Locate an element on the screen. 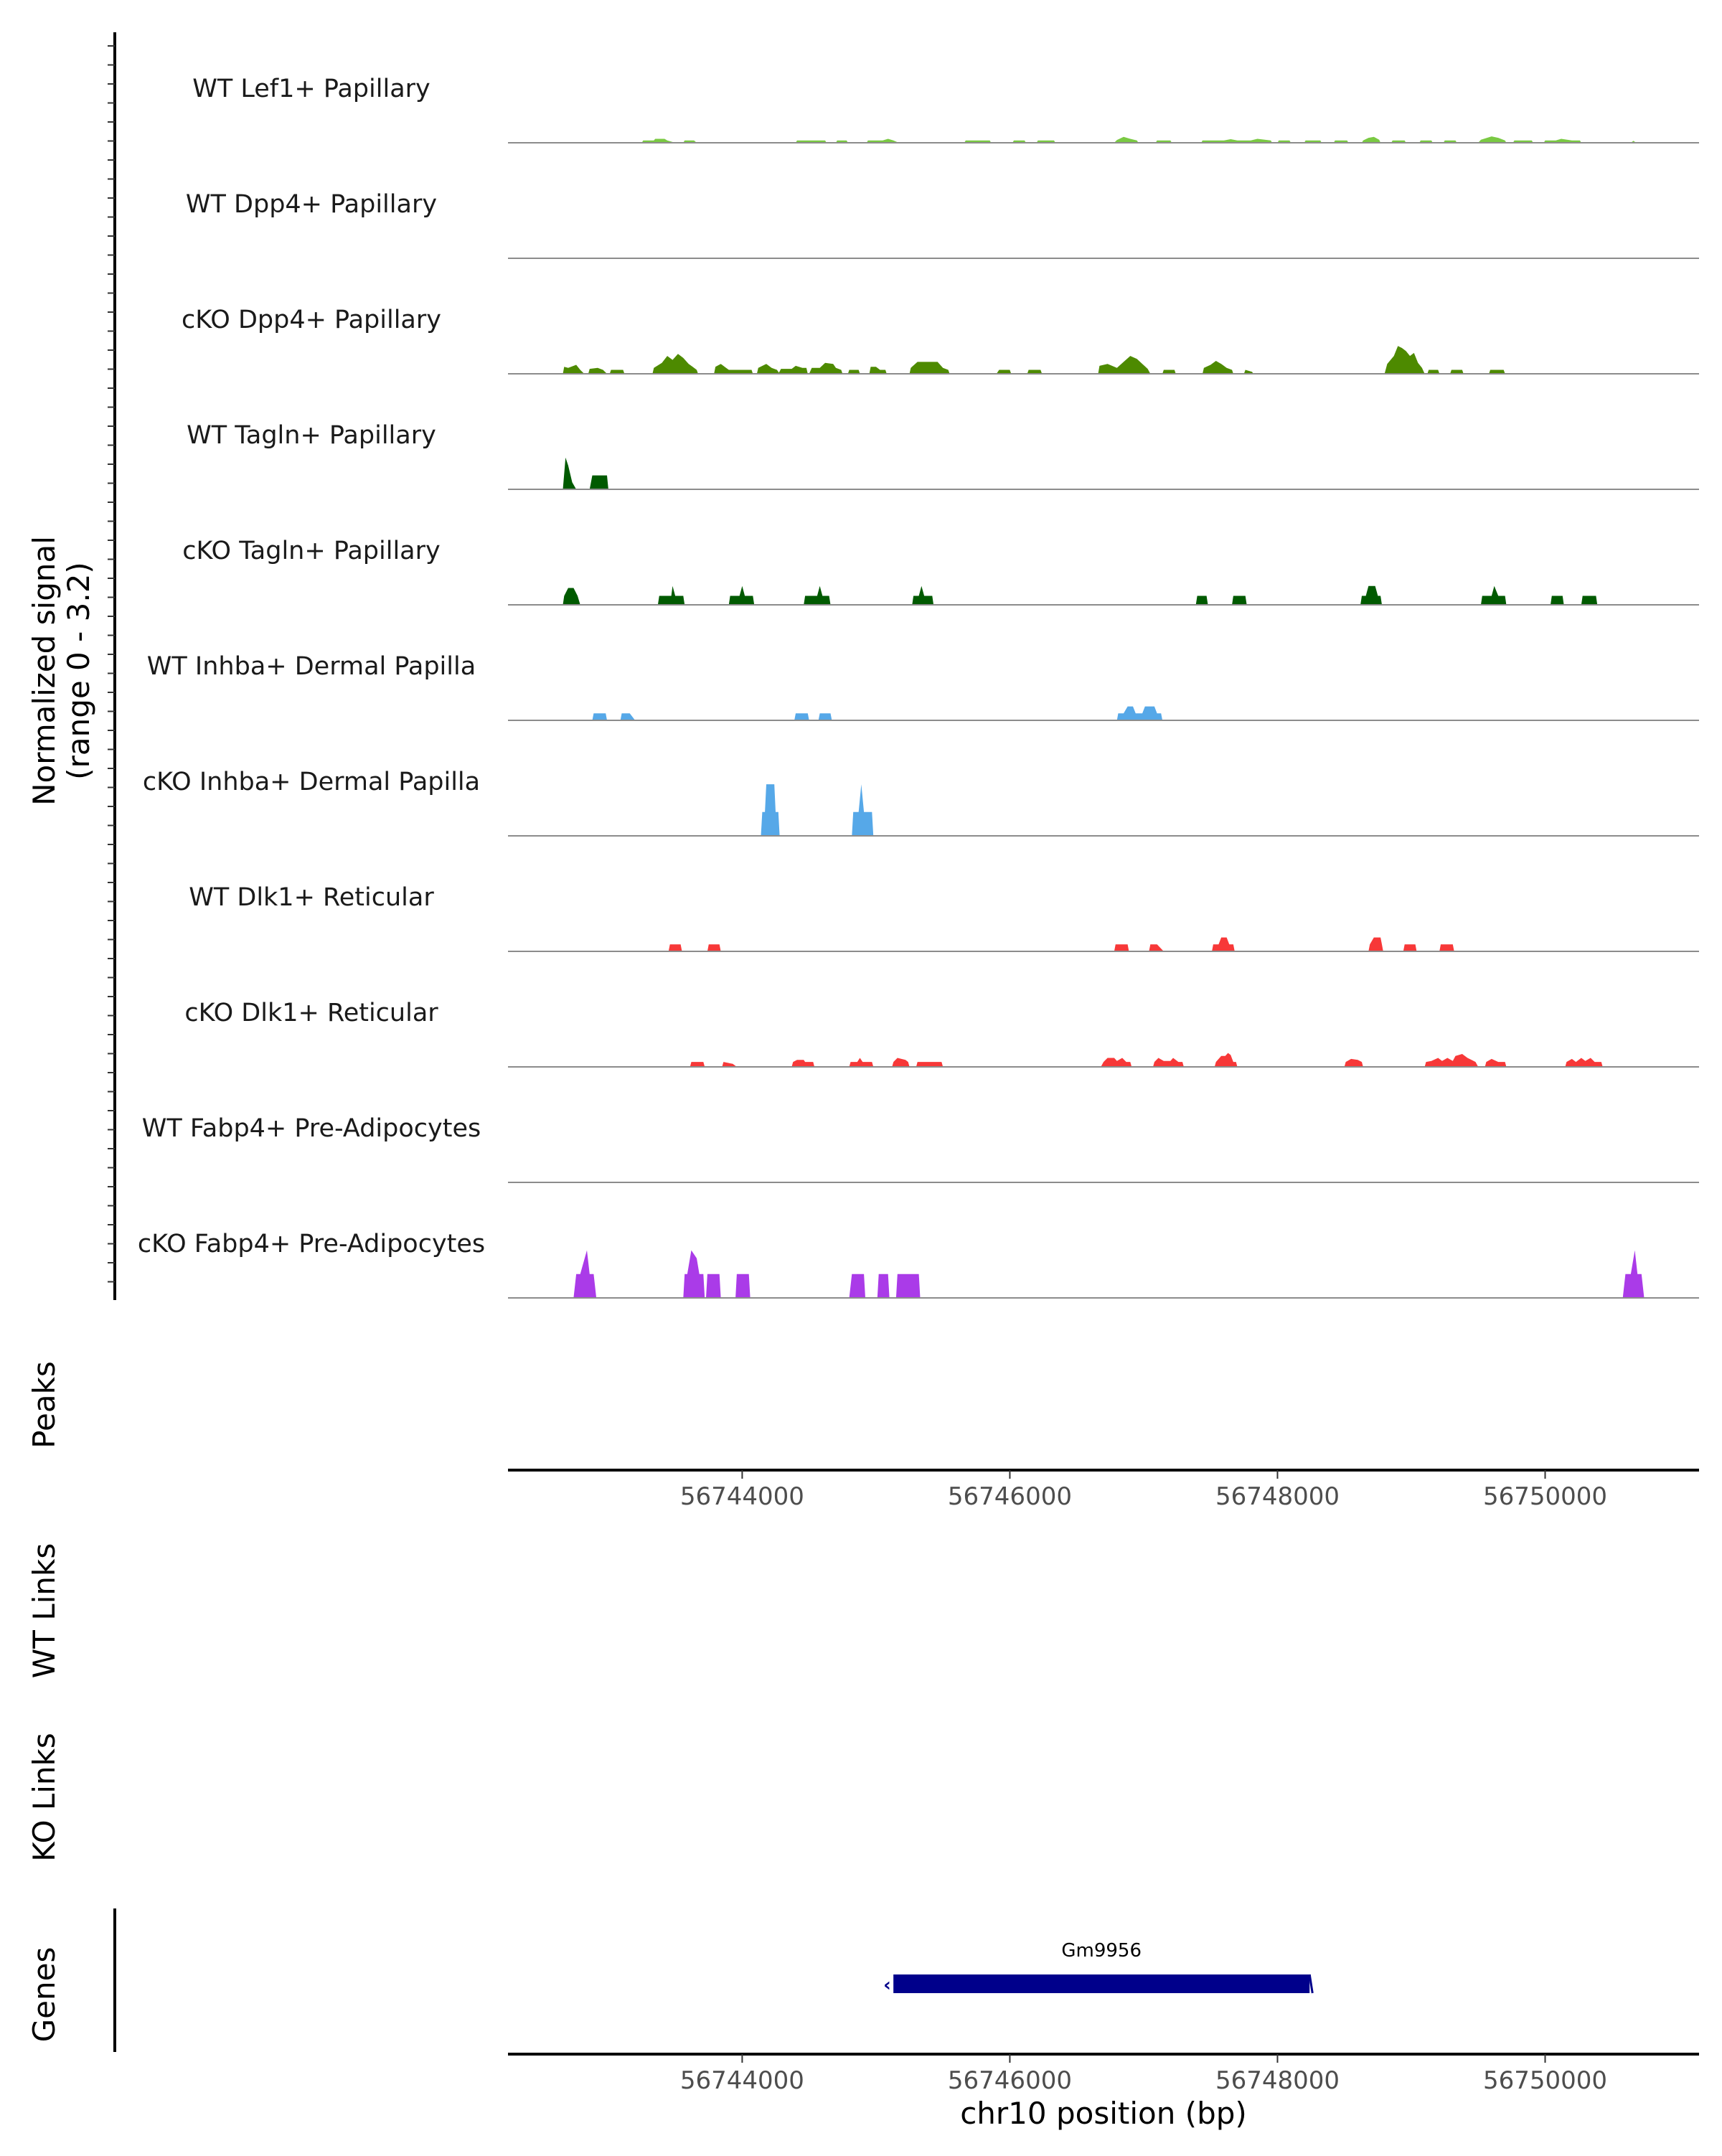 This screenshot has width=1722, height=2156. track-label: WT Dlk1+ Reticular is located at coordinates (312, 898).